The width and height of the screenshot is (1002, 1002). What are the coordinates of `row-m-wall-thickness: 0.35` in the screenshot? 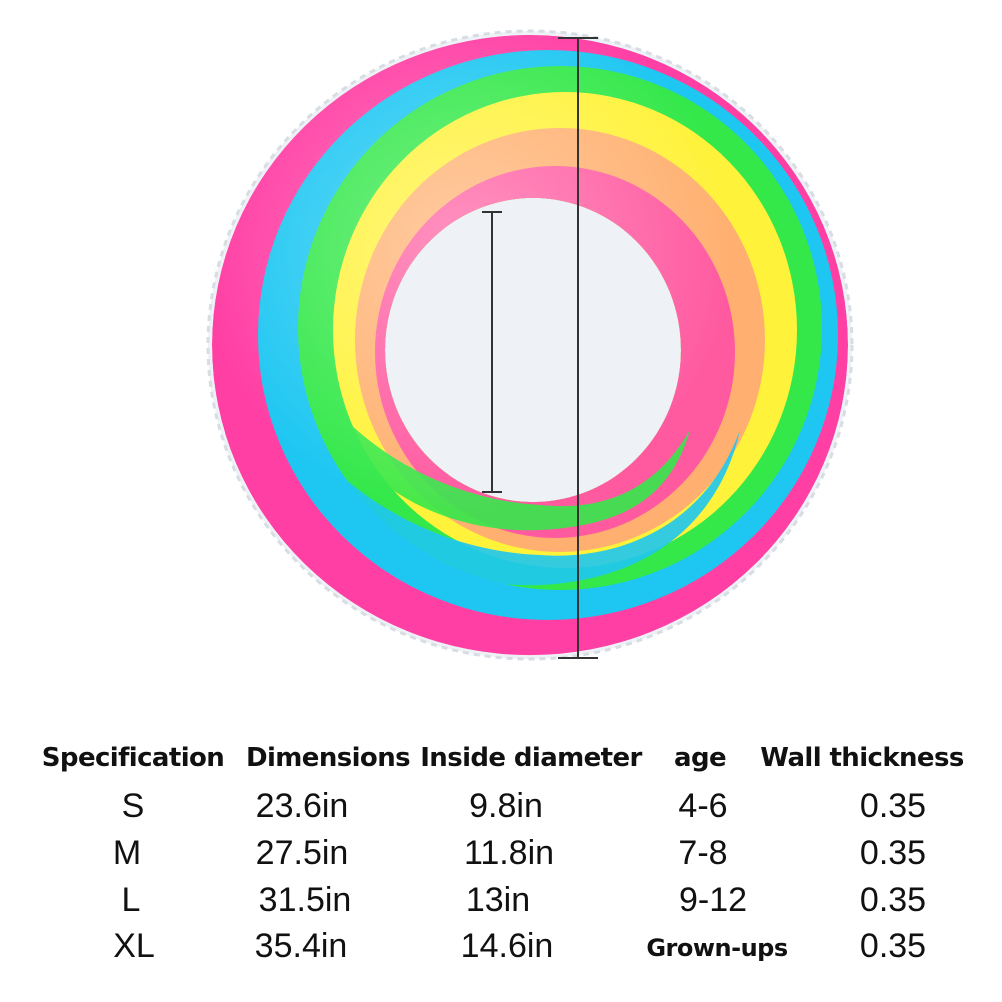 It's located at (893, 853).